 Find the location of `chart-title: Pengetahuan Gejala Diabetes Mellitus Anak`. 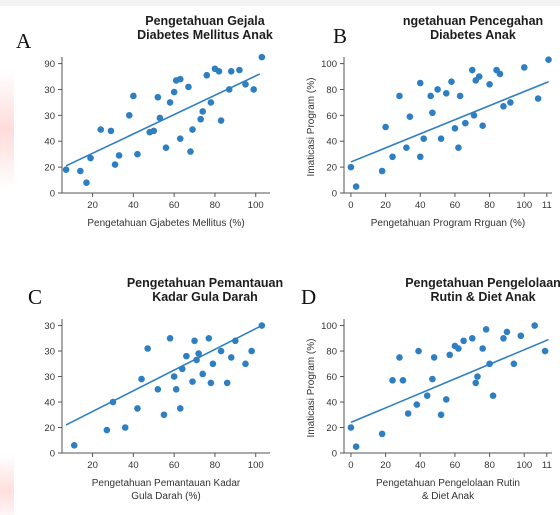

chart-title: Pengetahuan Gejala Diabetes Mellitus Anak is located at coordinates (205, 28).